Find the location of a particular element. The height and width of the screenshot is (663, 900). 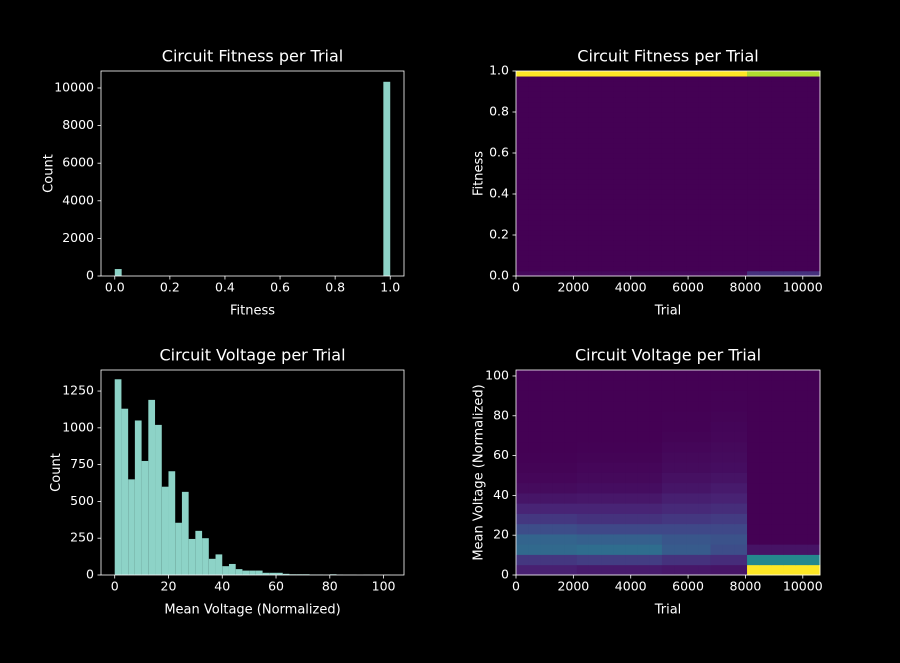

x-tick-label: 8000 is located at coordinates (746, 586).